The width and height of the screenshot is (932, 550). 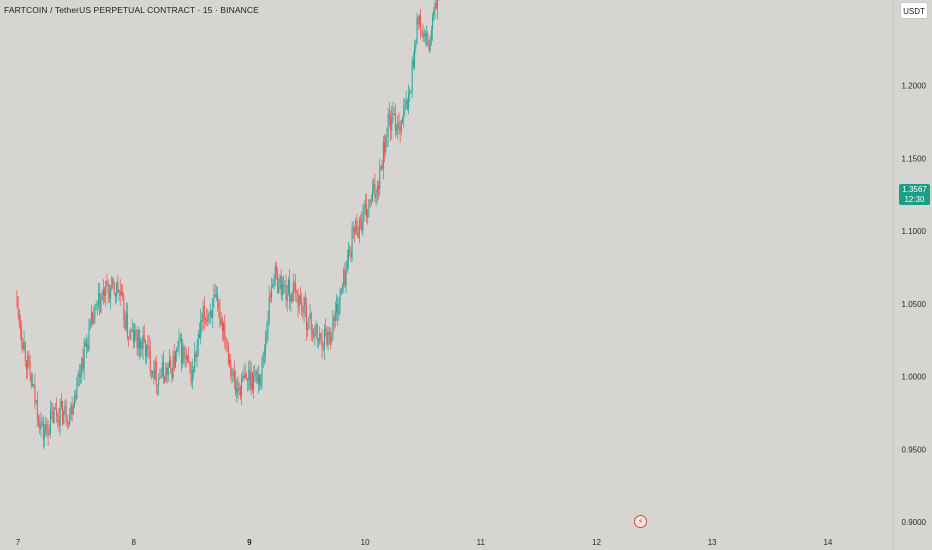 What do you see at coordinates (914, 10) in the screenshot?
I see `currency-button: USDT` at bounding box center [914, 10].